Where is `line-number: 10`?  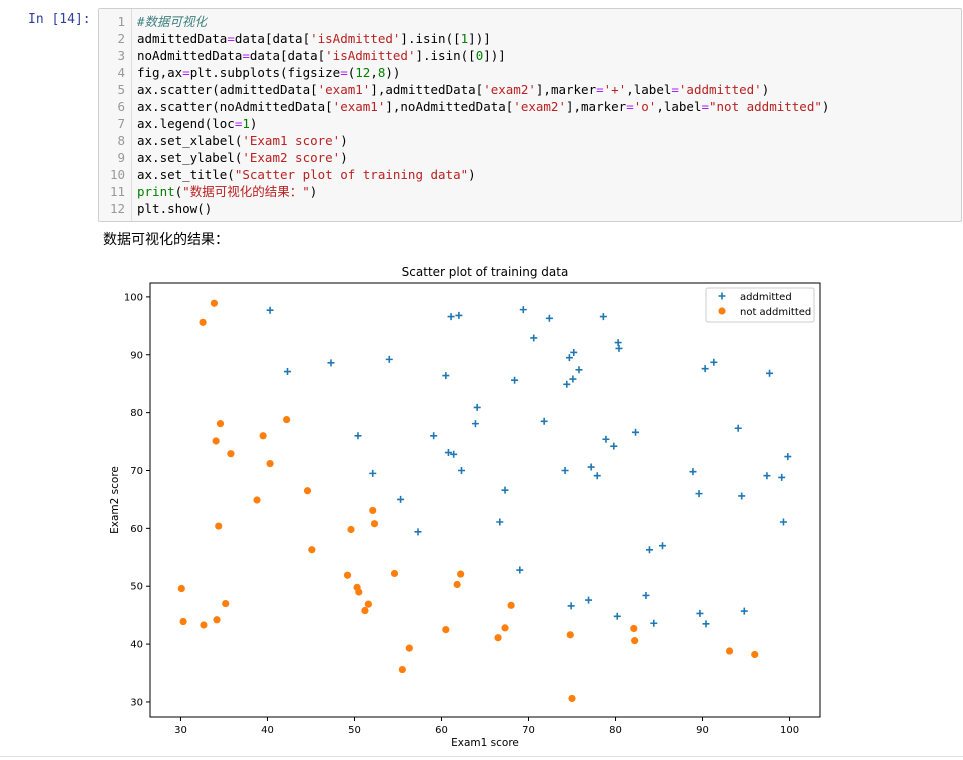
line-number: 10 is located at coordinates (117, 174).